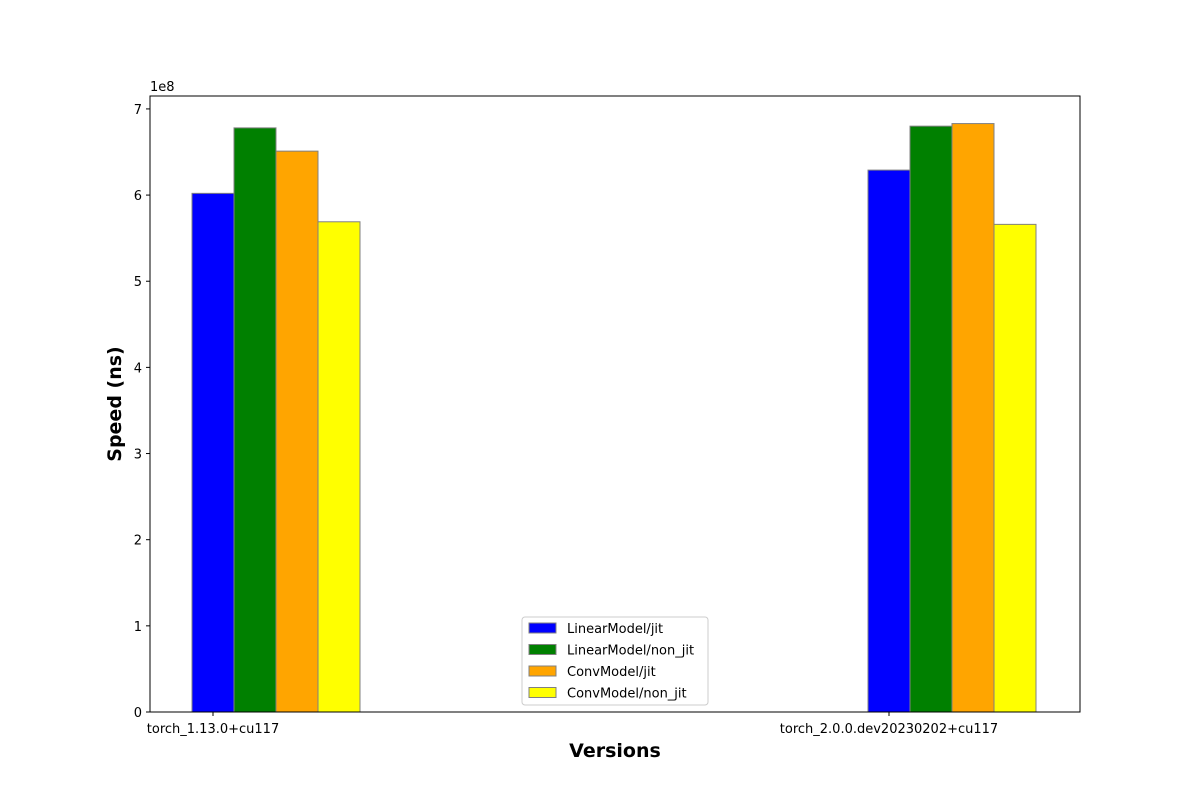 The width and height of the screenshot is (1200, 800). What do you see at coordinates (138, 455) in the screenshot?
I see `y-tick-label: 3` at bounding box center [138, 455].